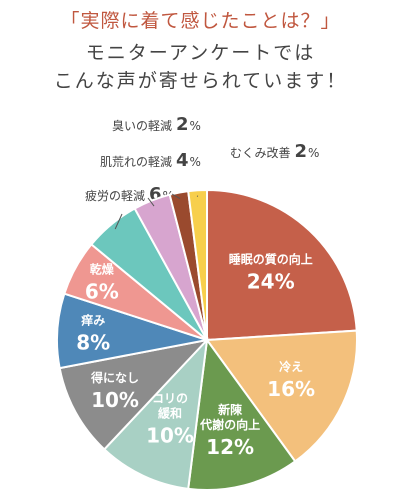 The image size is (401, 500). I want to click on slice-label: 睡眠の質の向上, so click(271, 259).